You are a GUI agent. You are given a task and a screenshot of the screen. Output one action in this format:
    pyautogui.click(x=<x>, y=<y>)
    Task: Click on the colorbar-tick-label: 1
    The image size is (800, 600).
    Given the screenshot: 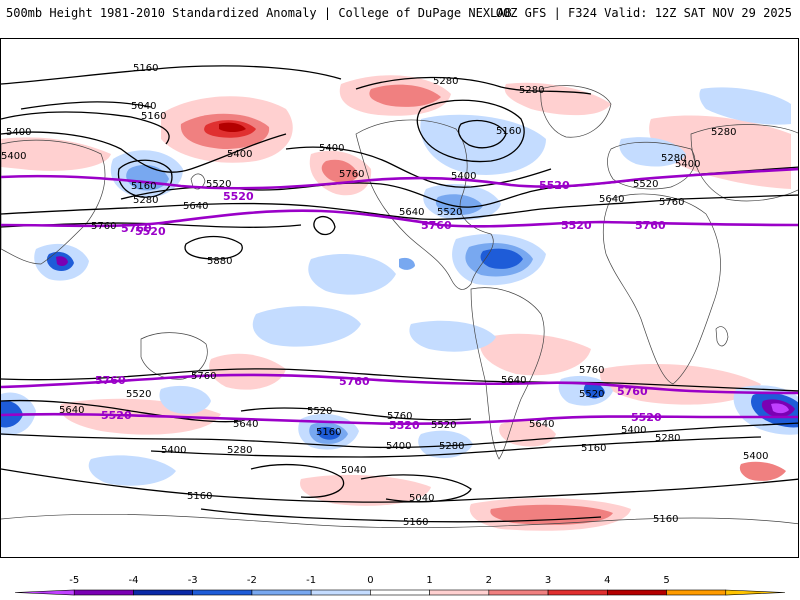 What is the action you would take?
    pyautogui.click(x=429, y=580)
    